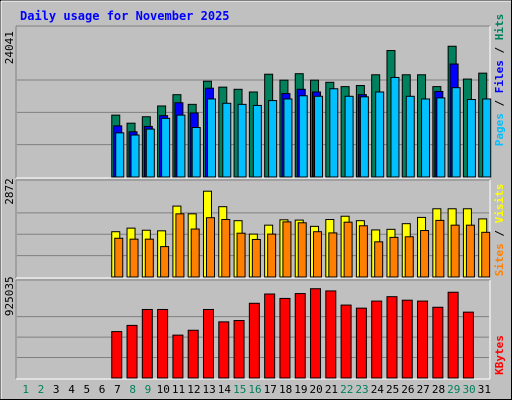 Image resolution: width=512 pixels, height=400 pixels. What do you see at coordinates (71, 389) in the screenshot?
I see `x-tick-label-day-4: 4` at bounding box center [71, 389].